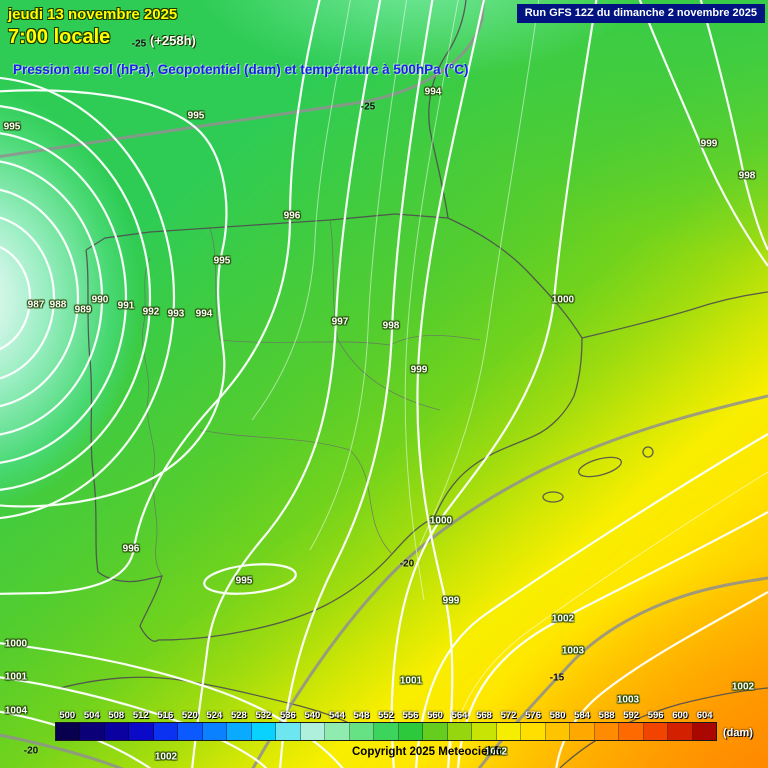 The image size is (768, 768). I want to click on coastline-france-west, so click(447, 109).